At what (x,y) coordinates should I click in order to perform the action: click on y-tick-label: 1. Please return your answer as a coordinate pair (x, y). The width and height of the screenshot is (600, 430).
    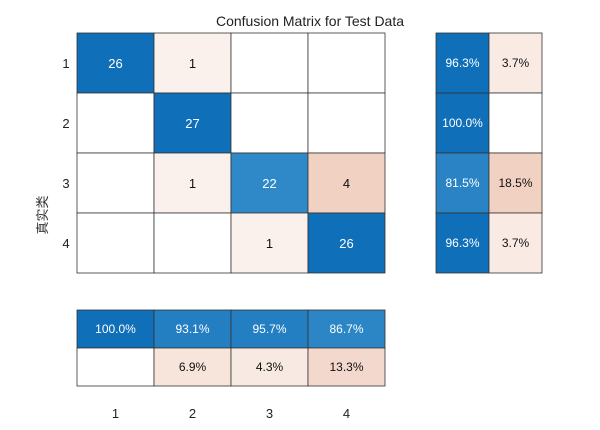
    Looking at the image, I should click on (65, 63).